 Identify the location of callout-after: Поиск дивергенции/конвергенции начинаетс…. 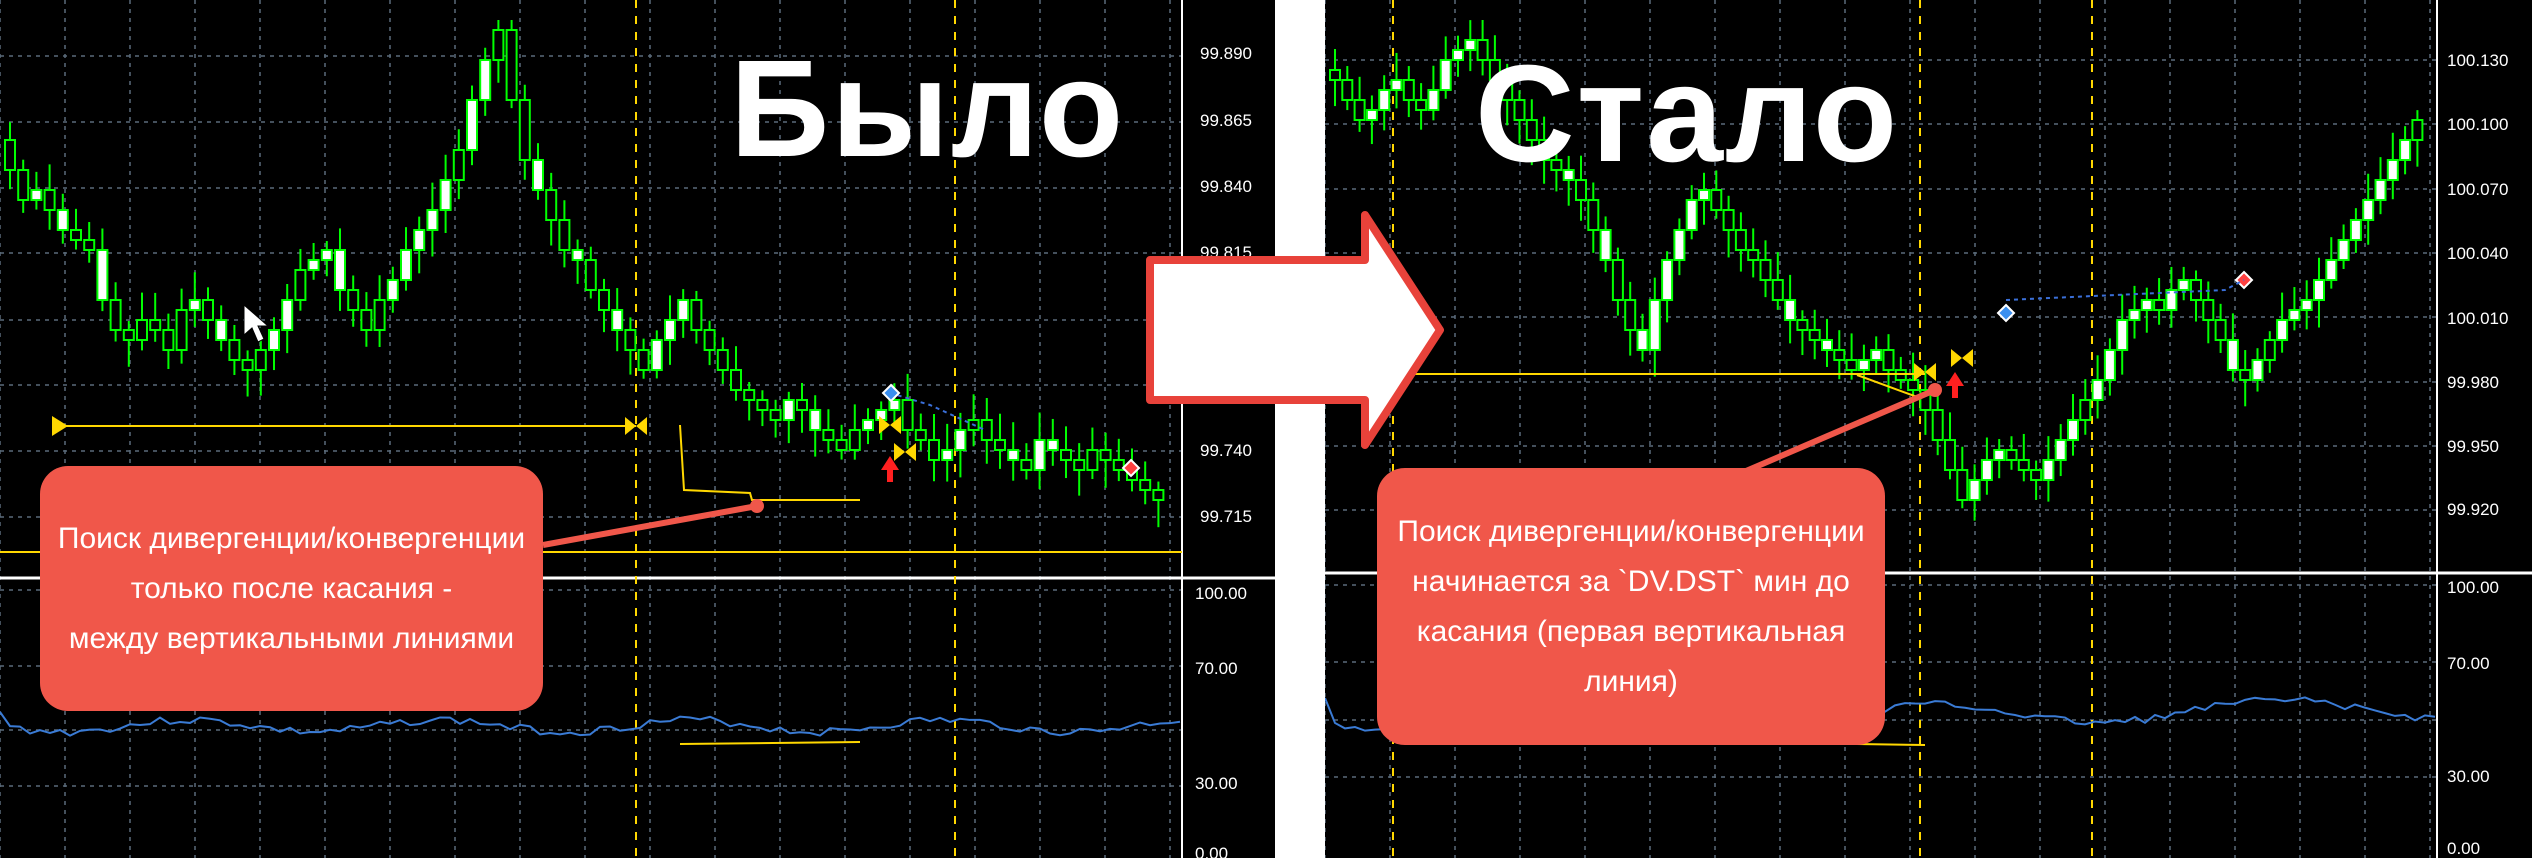
(1631, 606).